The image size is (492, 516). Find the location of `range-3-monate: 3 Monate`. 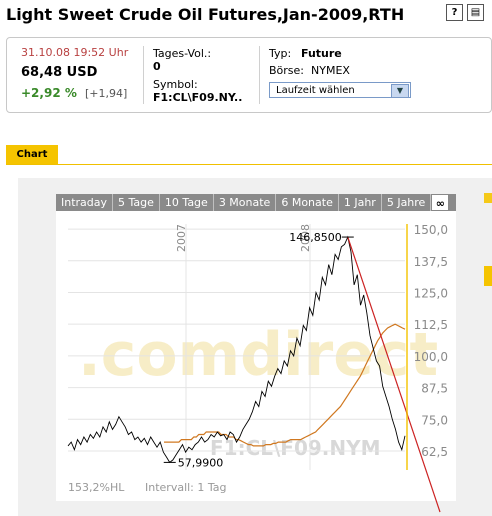

range-3-monate: 3 Monate is located at coordinates (245, 202).